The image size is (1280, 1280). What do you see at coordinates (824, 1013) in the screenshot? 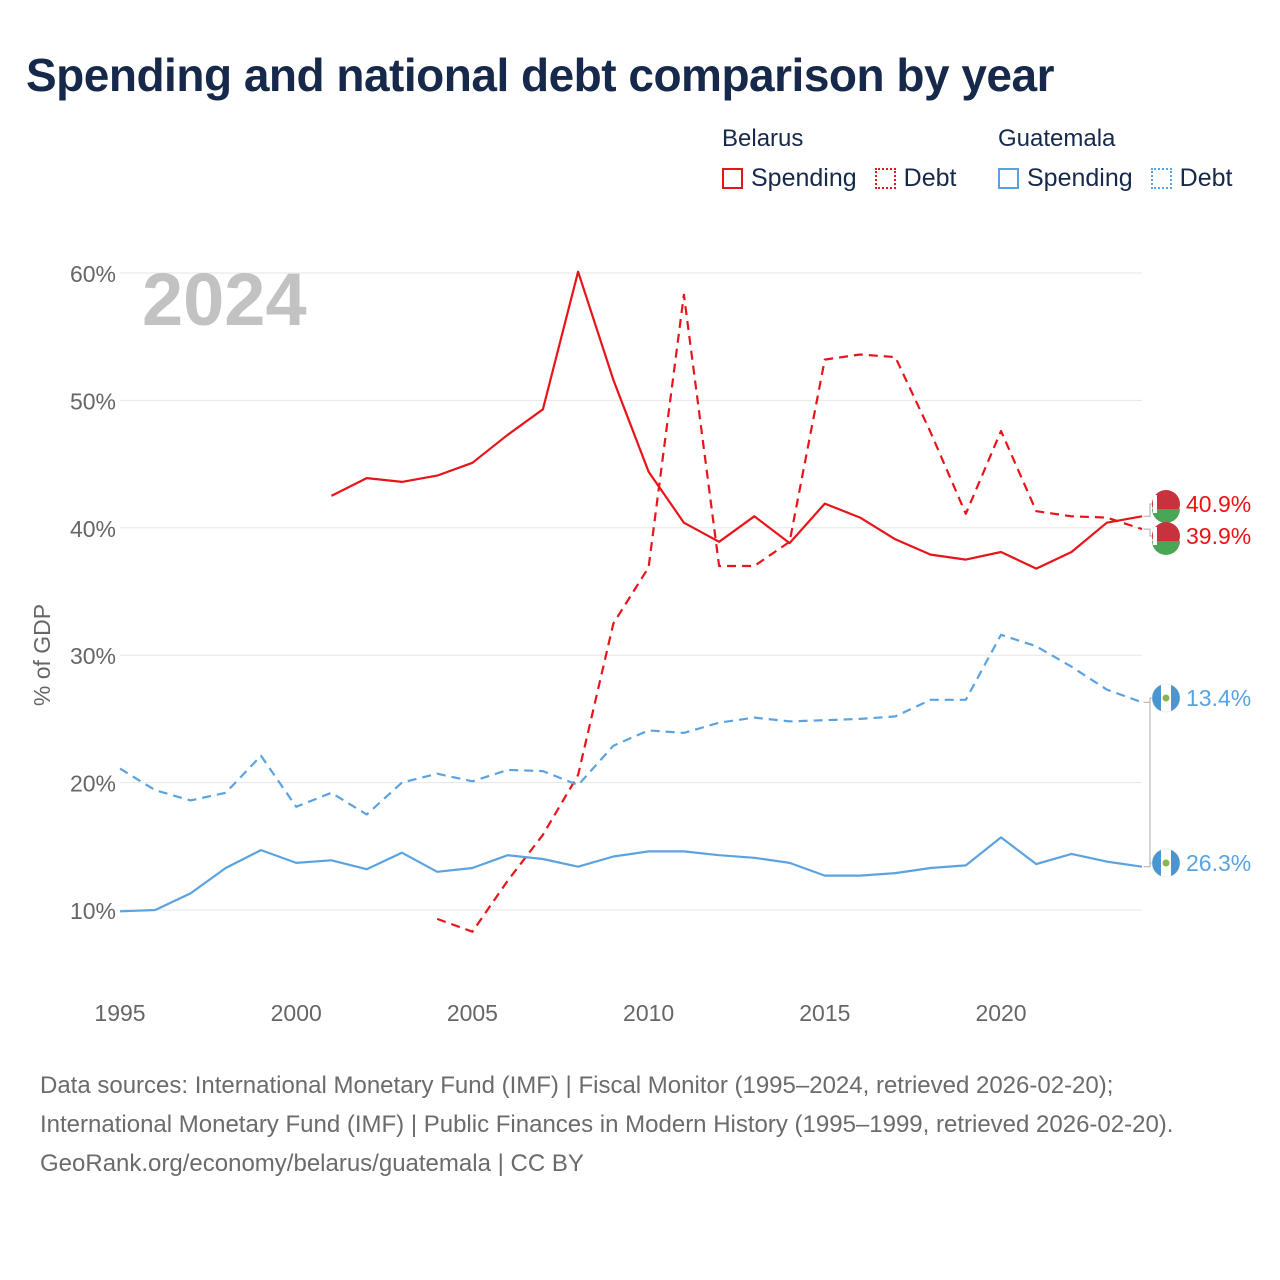
I see `x-tick-label: 2015` at bounding box center [824, 1013].